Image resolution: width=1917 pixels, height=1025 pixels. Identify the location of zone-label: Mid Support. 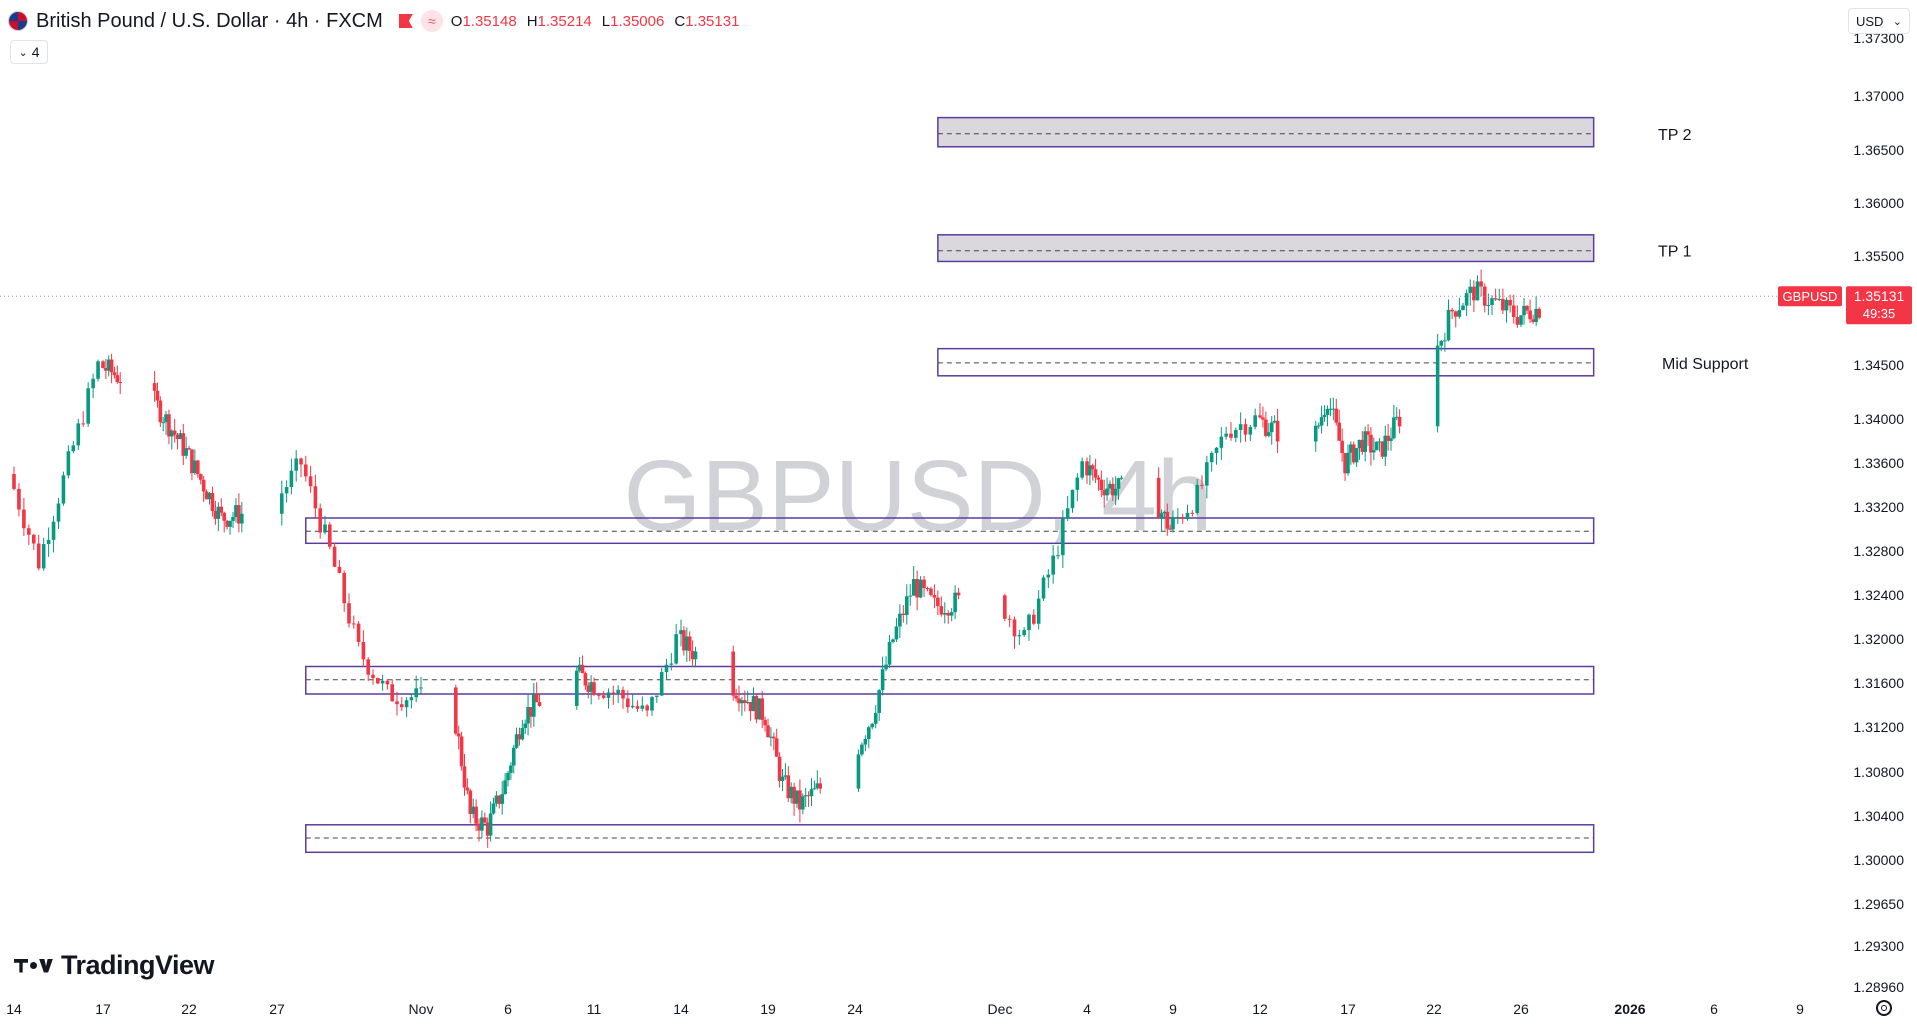
(1705, 364).